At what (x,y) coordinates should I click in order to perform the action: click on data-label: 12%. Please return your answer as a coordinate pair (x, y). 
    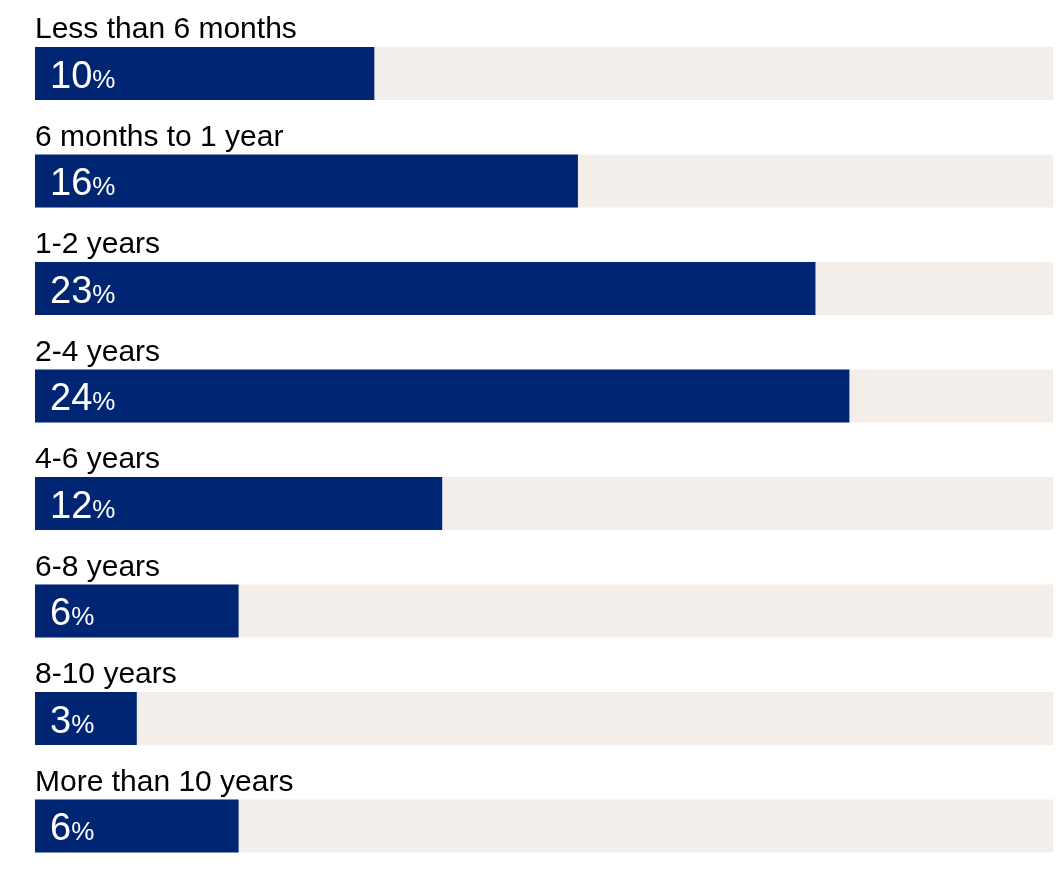
    Looking at the image, I should click on (83, 504).